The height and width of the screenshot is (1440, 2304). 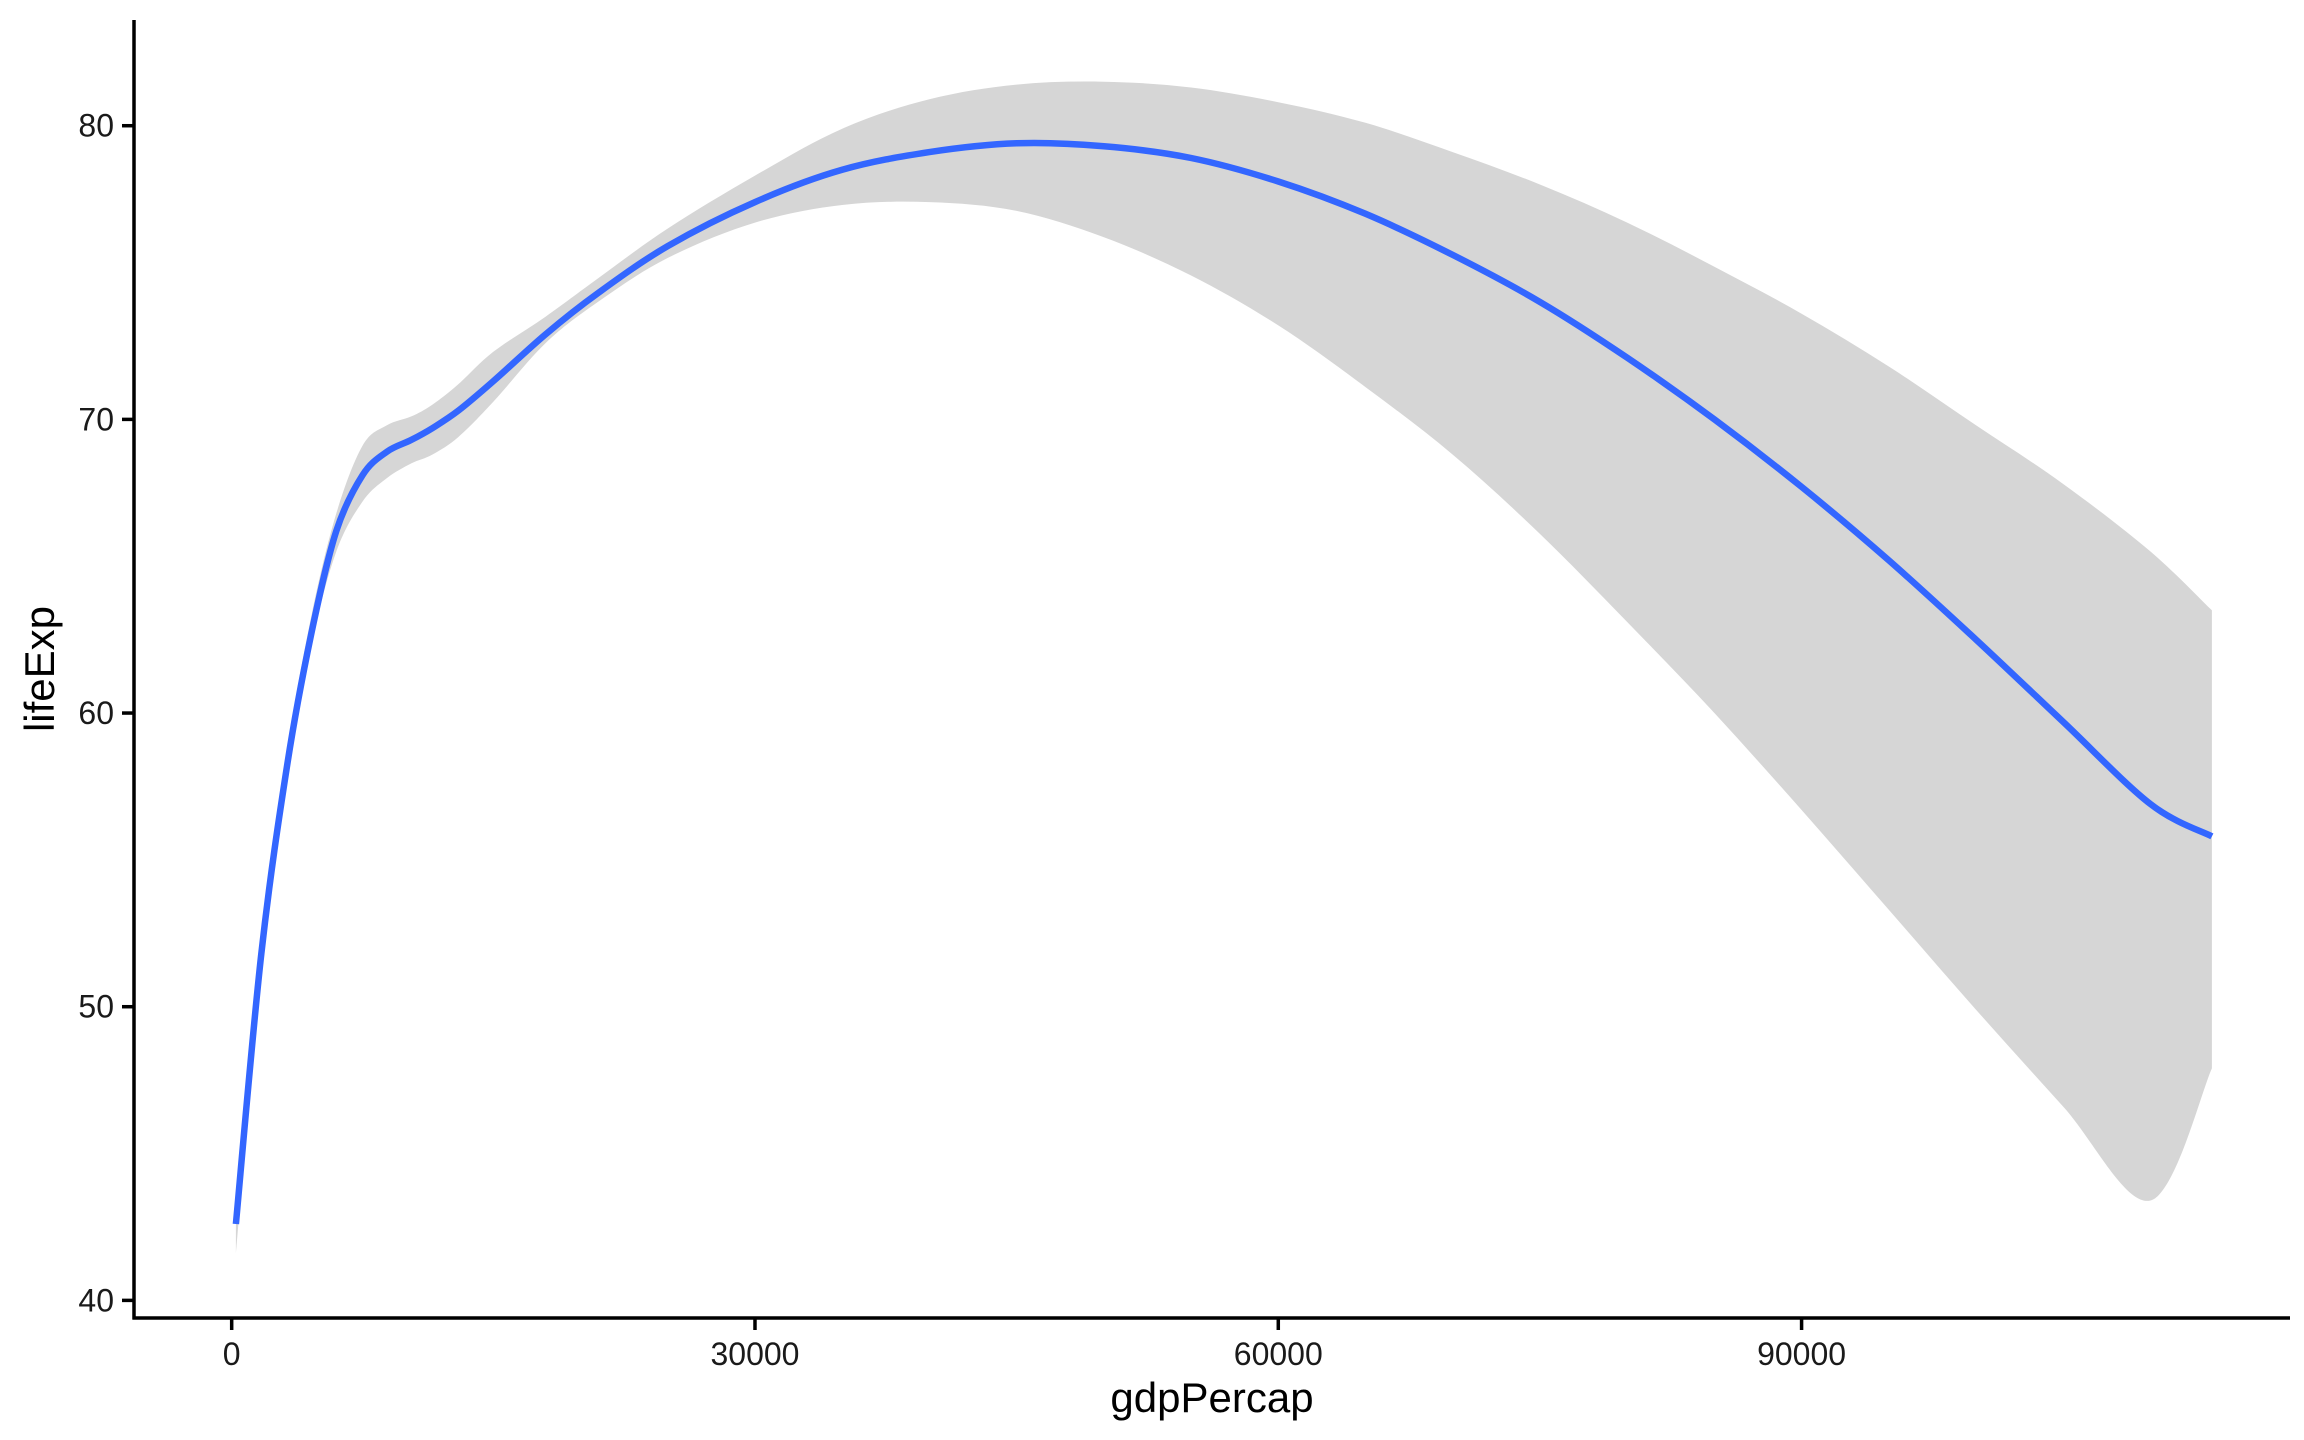 What do you see at coordinates (1278, 1354) in the screenshot?
I see `x-tick-label: 60000` at bounding box center [1278, 1354].